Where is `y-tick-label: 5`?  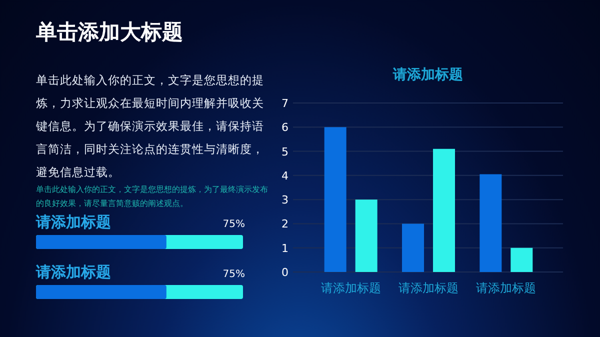
y-tick-label: 5 is located at coordinates (285, 151).